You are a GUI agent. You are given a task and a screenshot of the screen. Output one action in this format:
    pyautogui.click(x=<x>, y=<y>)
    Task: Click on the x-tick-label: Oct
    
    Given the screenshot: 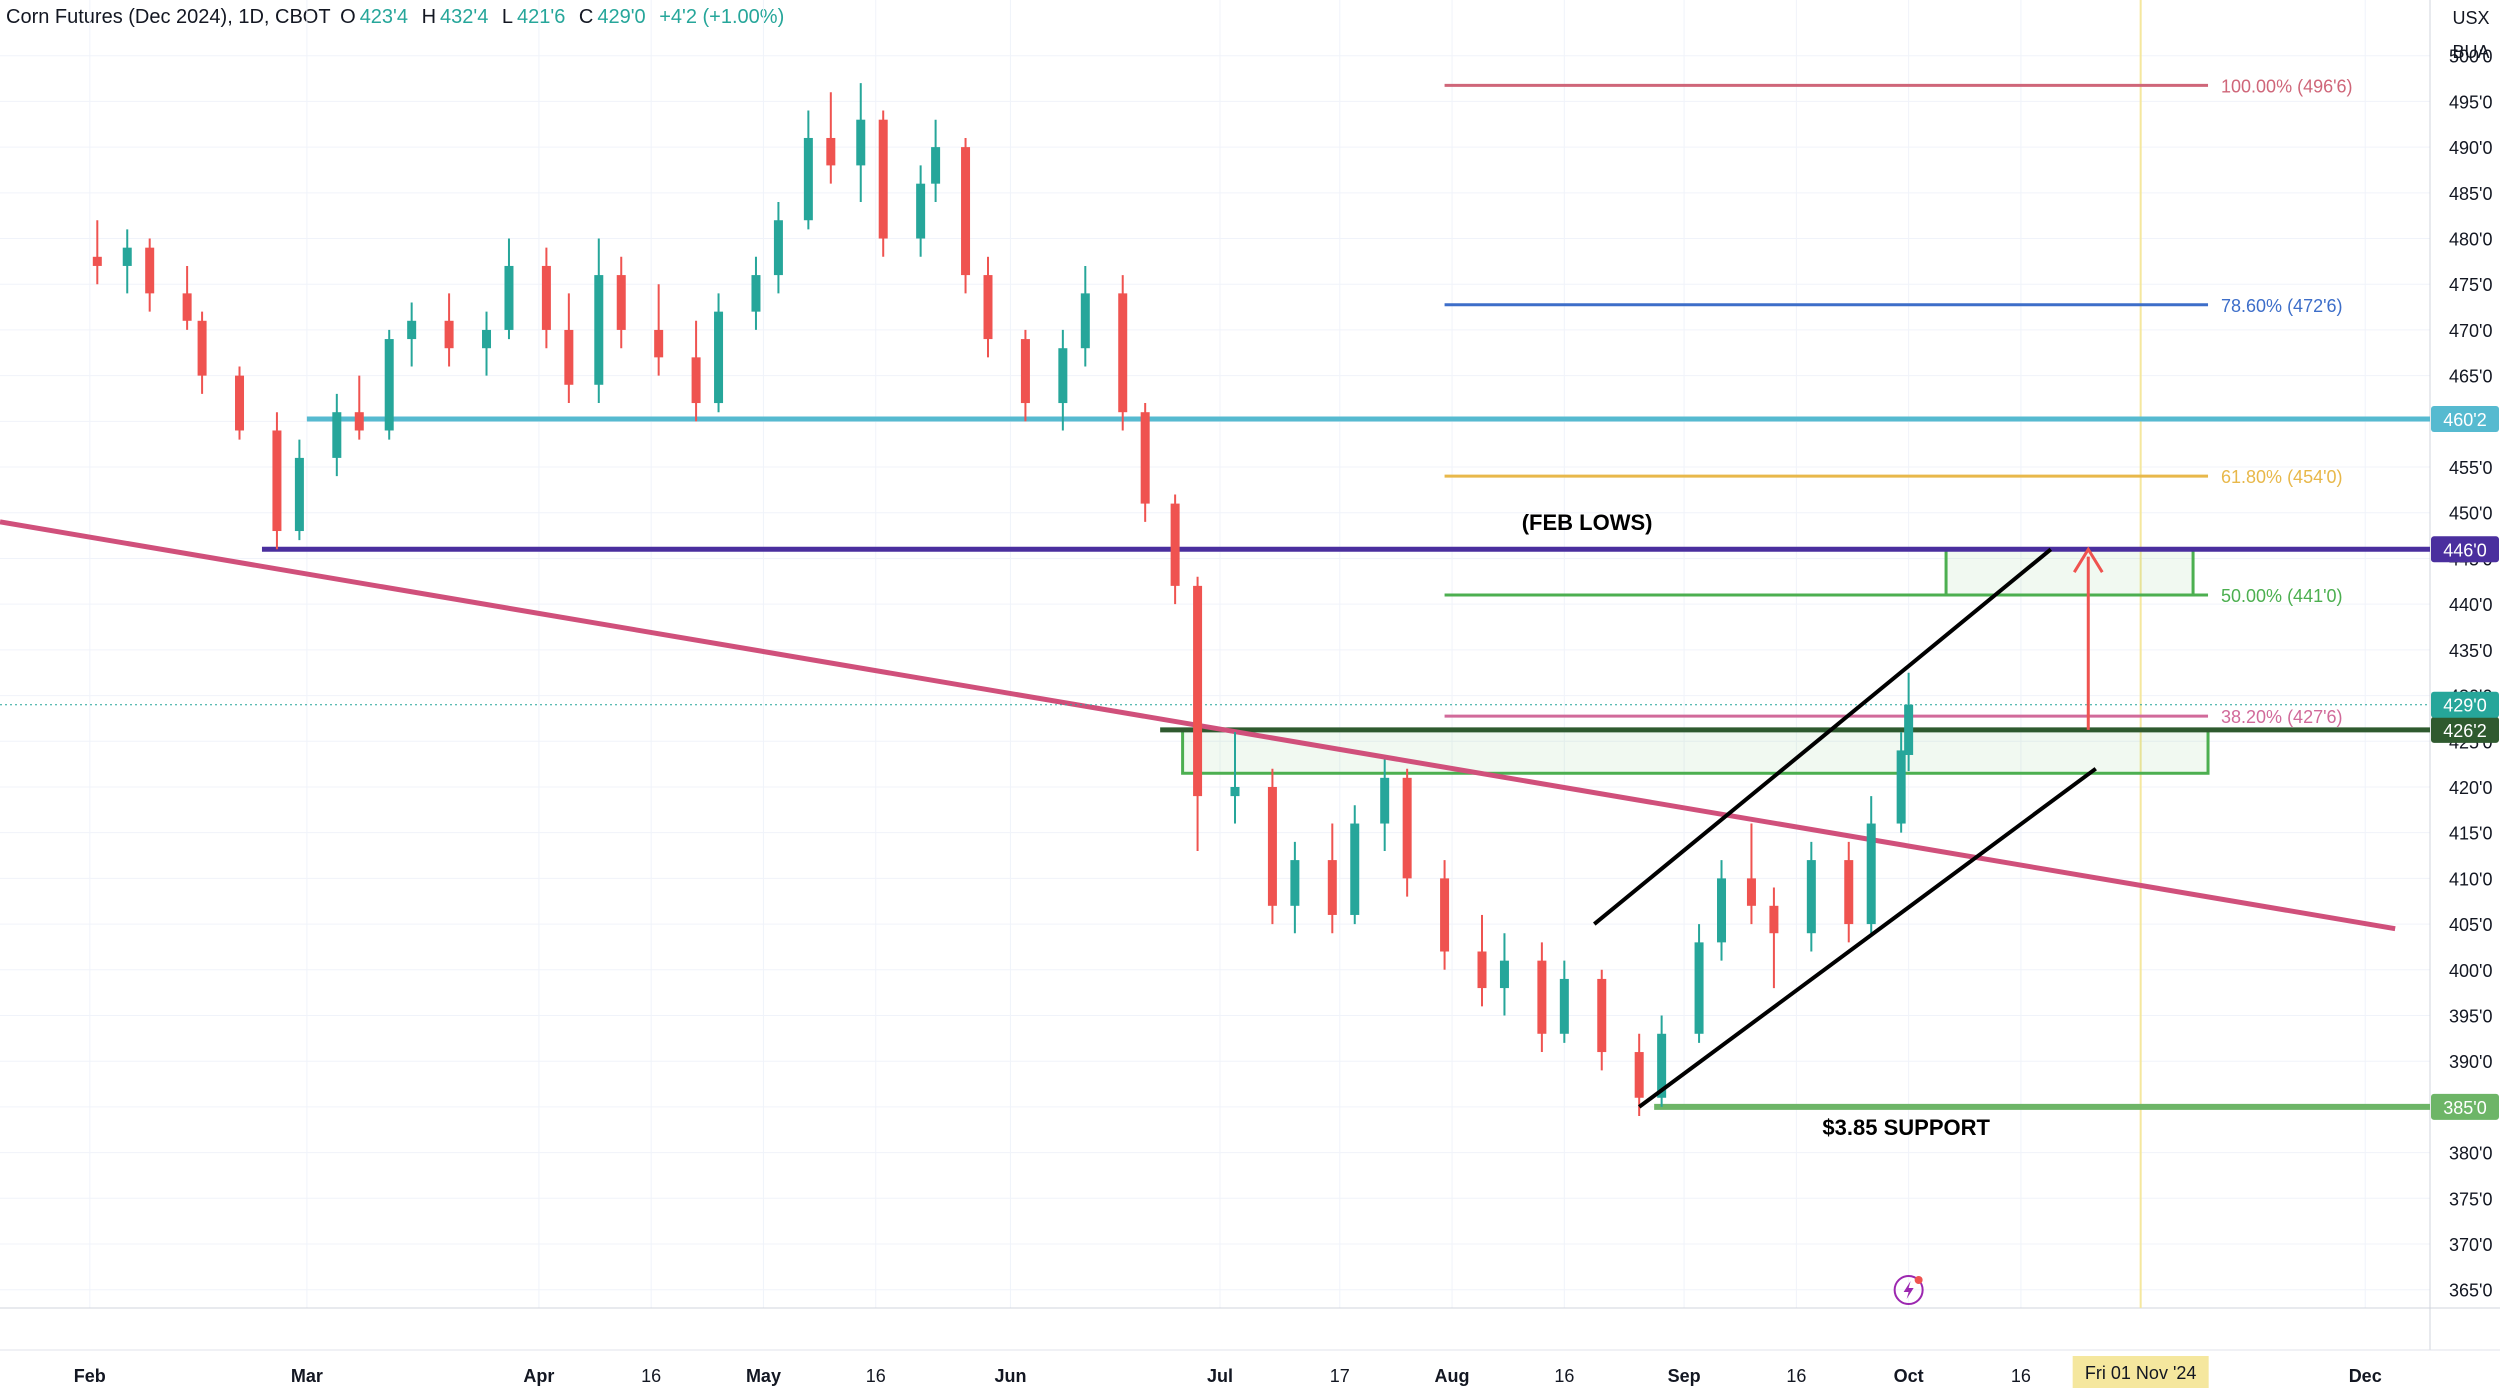 What is the action you would take?
    pyautogui.click(x=1909, y=1376)
    